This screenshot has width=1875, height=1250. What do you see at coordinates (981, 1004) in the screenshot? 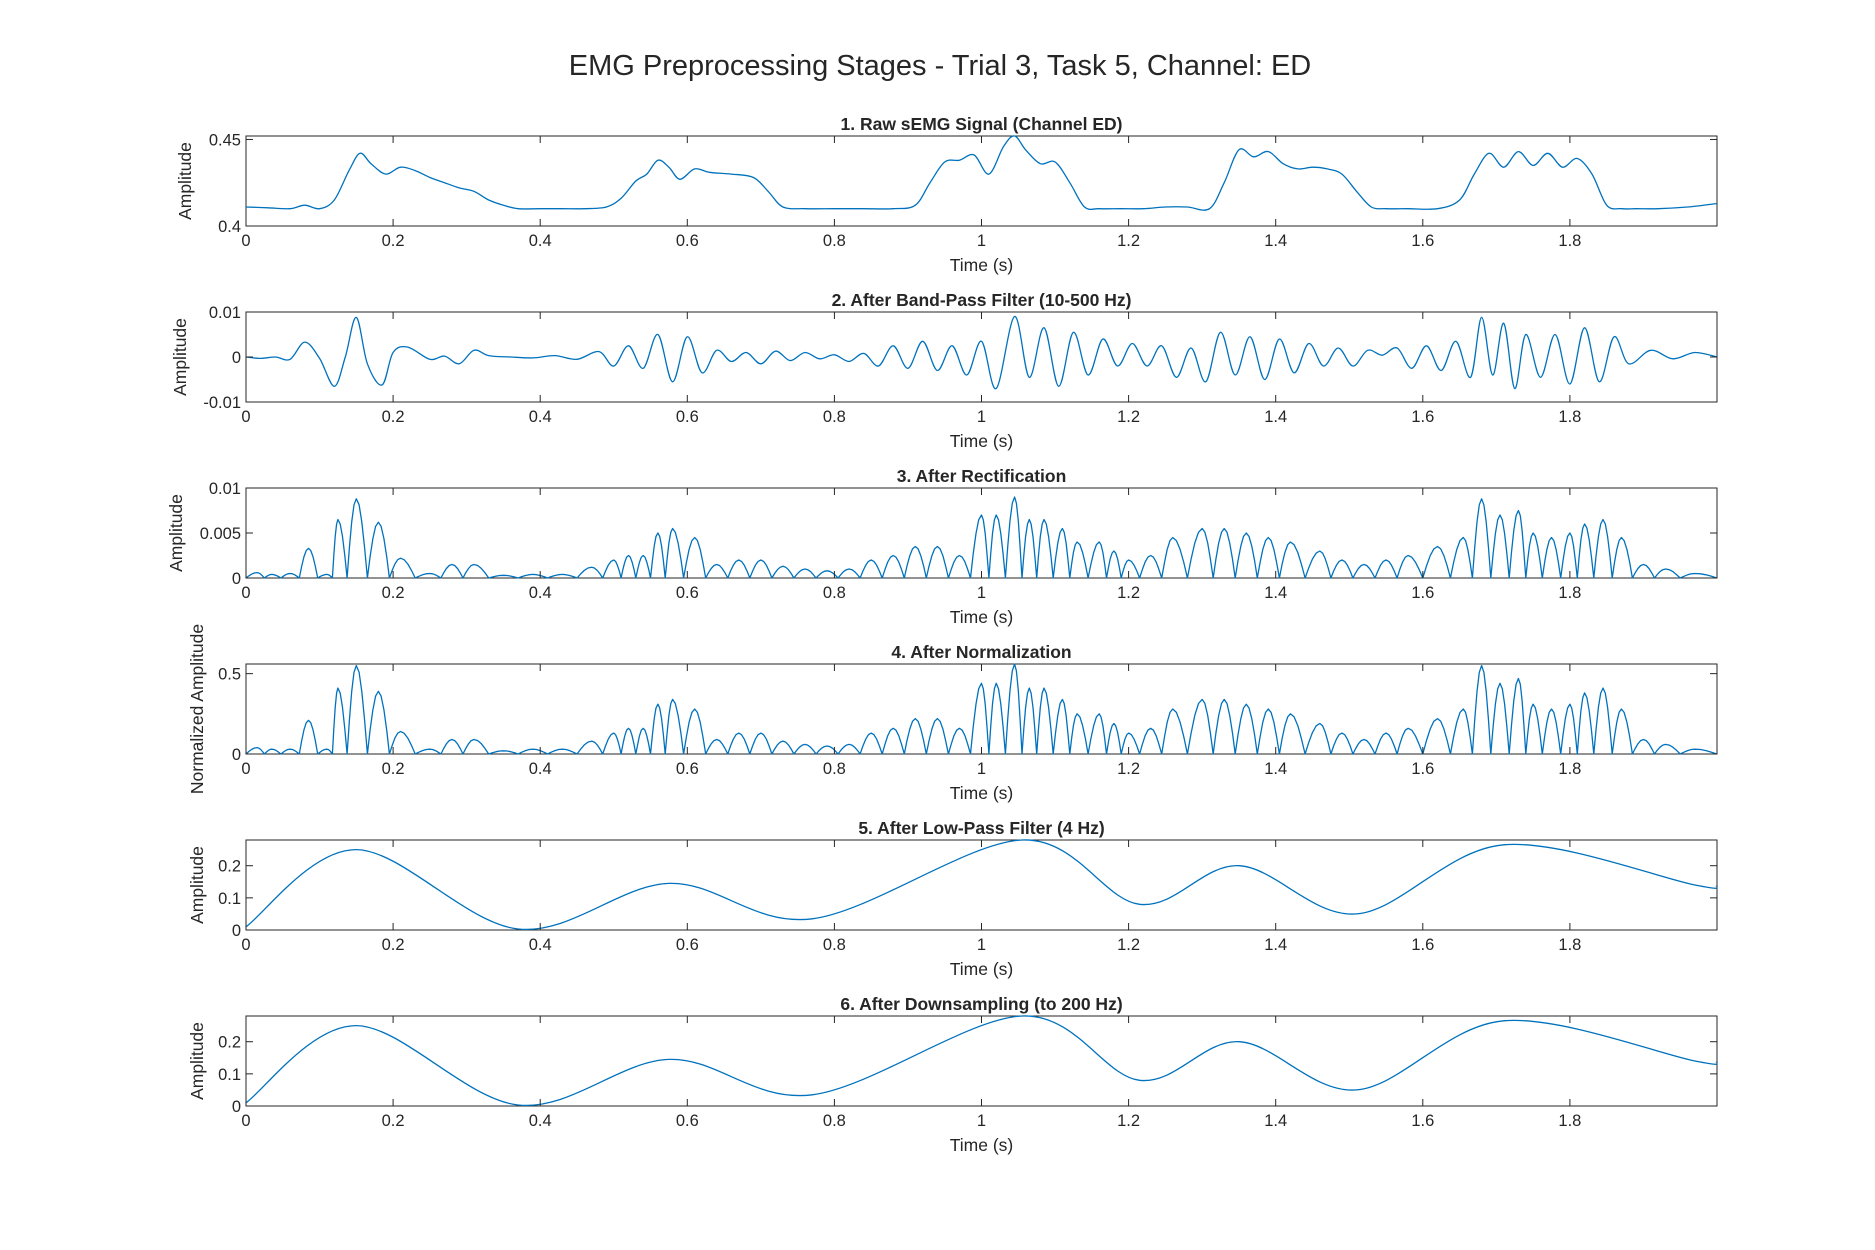
I see `subplot-title: 6. After Downsampling (to 200 Hz)` at bounding box center [981, 1004].